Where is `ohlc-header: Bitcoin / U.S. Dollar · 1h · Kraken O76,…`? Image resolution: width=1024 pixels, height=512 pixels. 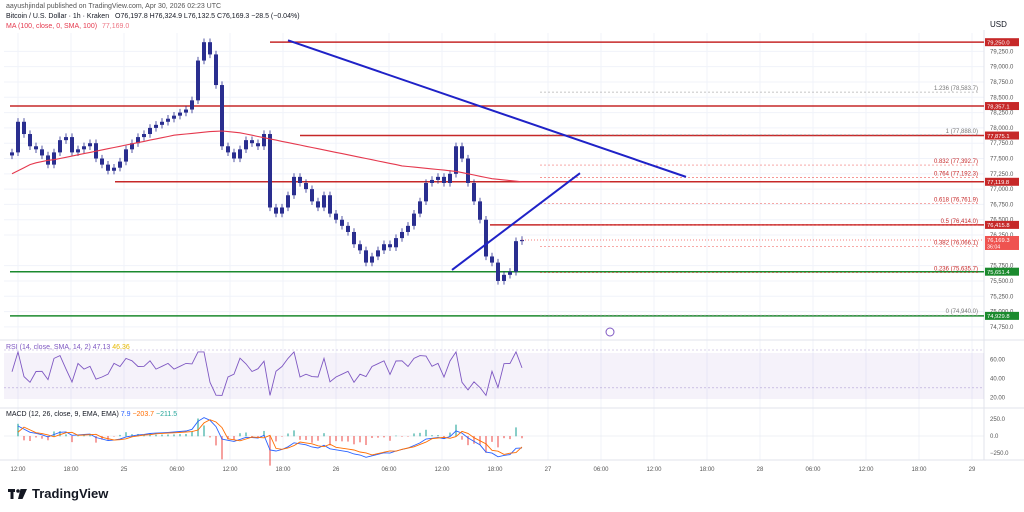
ohlc-header: Bitcoin / U.S. Dollar · 1h · Kraken O76,… is located at coordinates (153, 16).